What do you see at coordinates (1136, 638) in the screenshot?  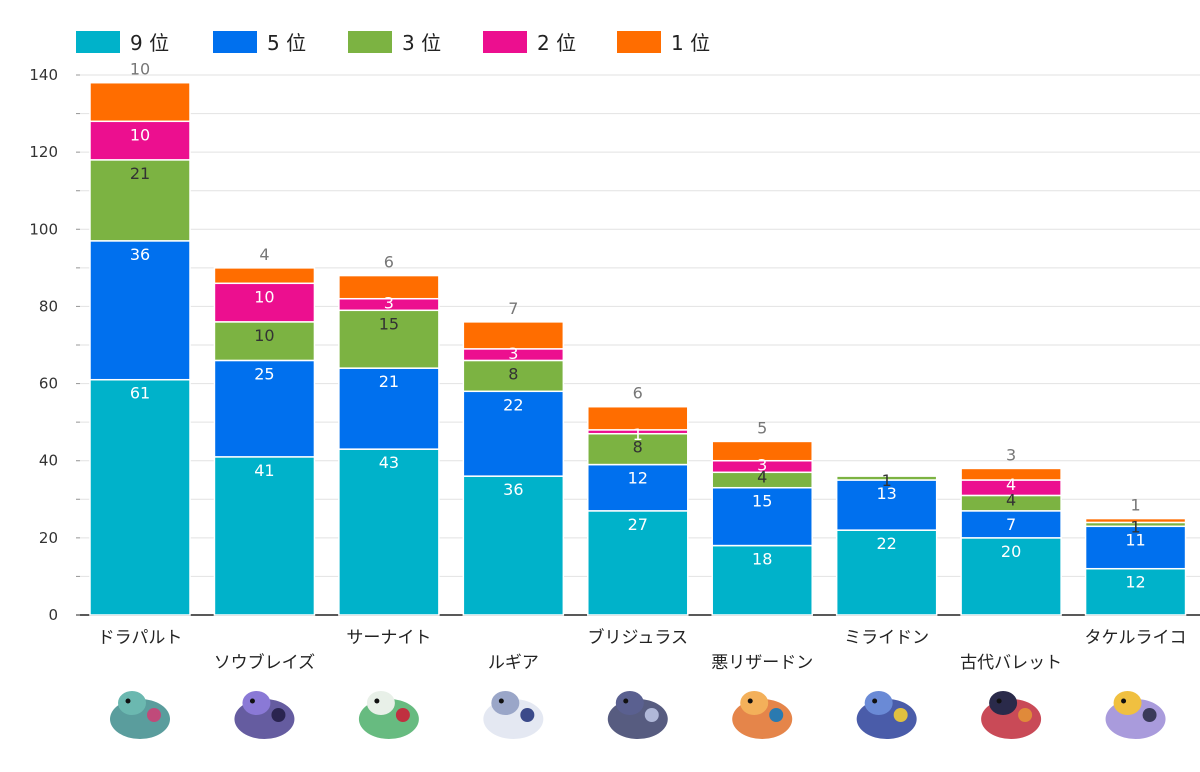 I see `x-tick-label: タケルライコ` at bounding box center [1136, 638].